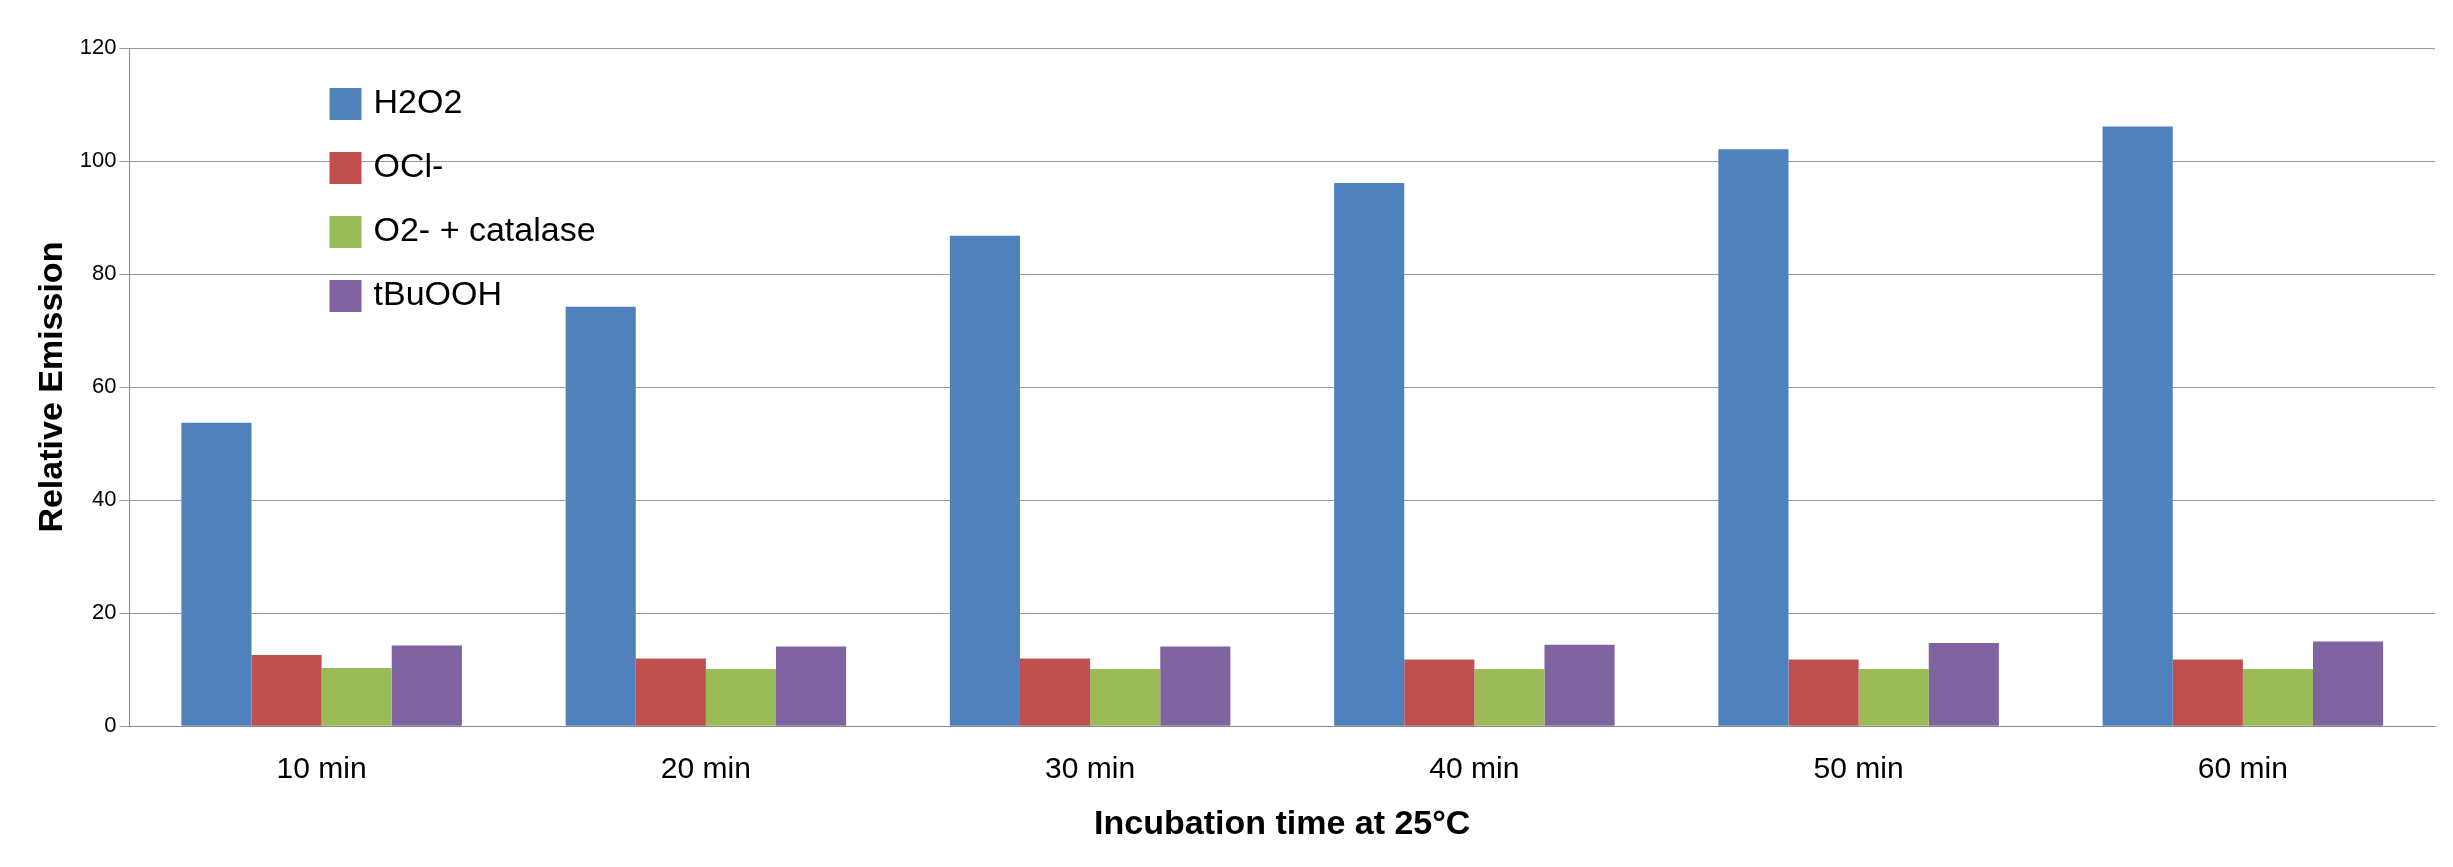 The width and height of the screenshot is (2453, 867). Describe the element at coordinates (104, 386) in the screenshot. I see `y-tick-label: 60` at that location.